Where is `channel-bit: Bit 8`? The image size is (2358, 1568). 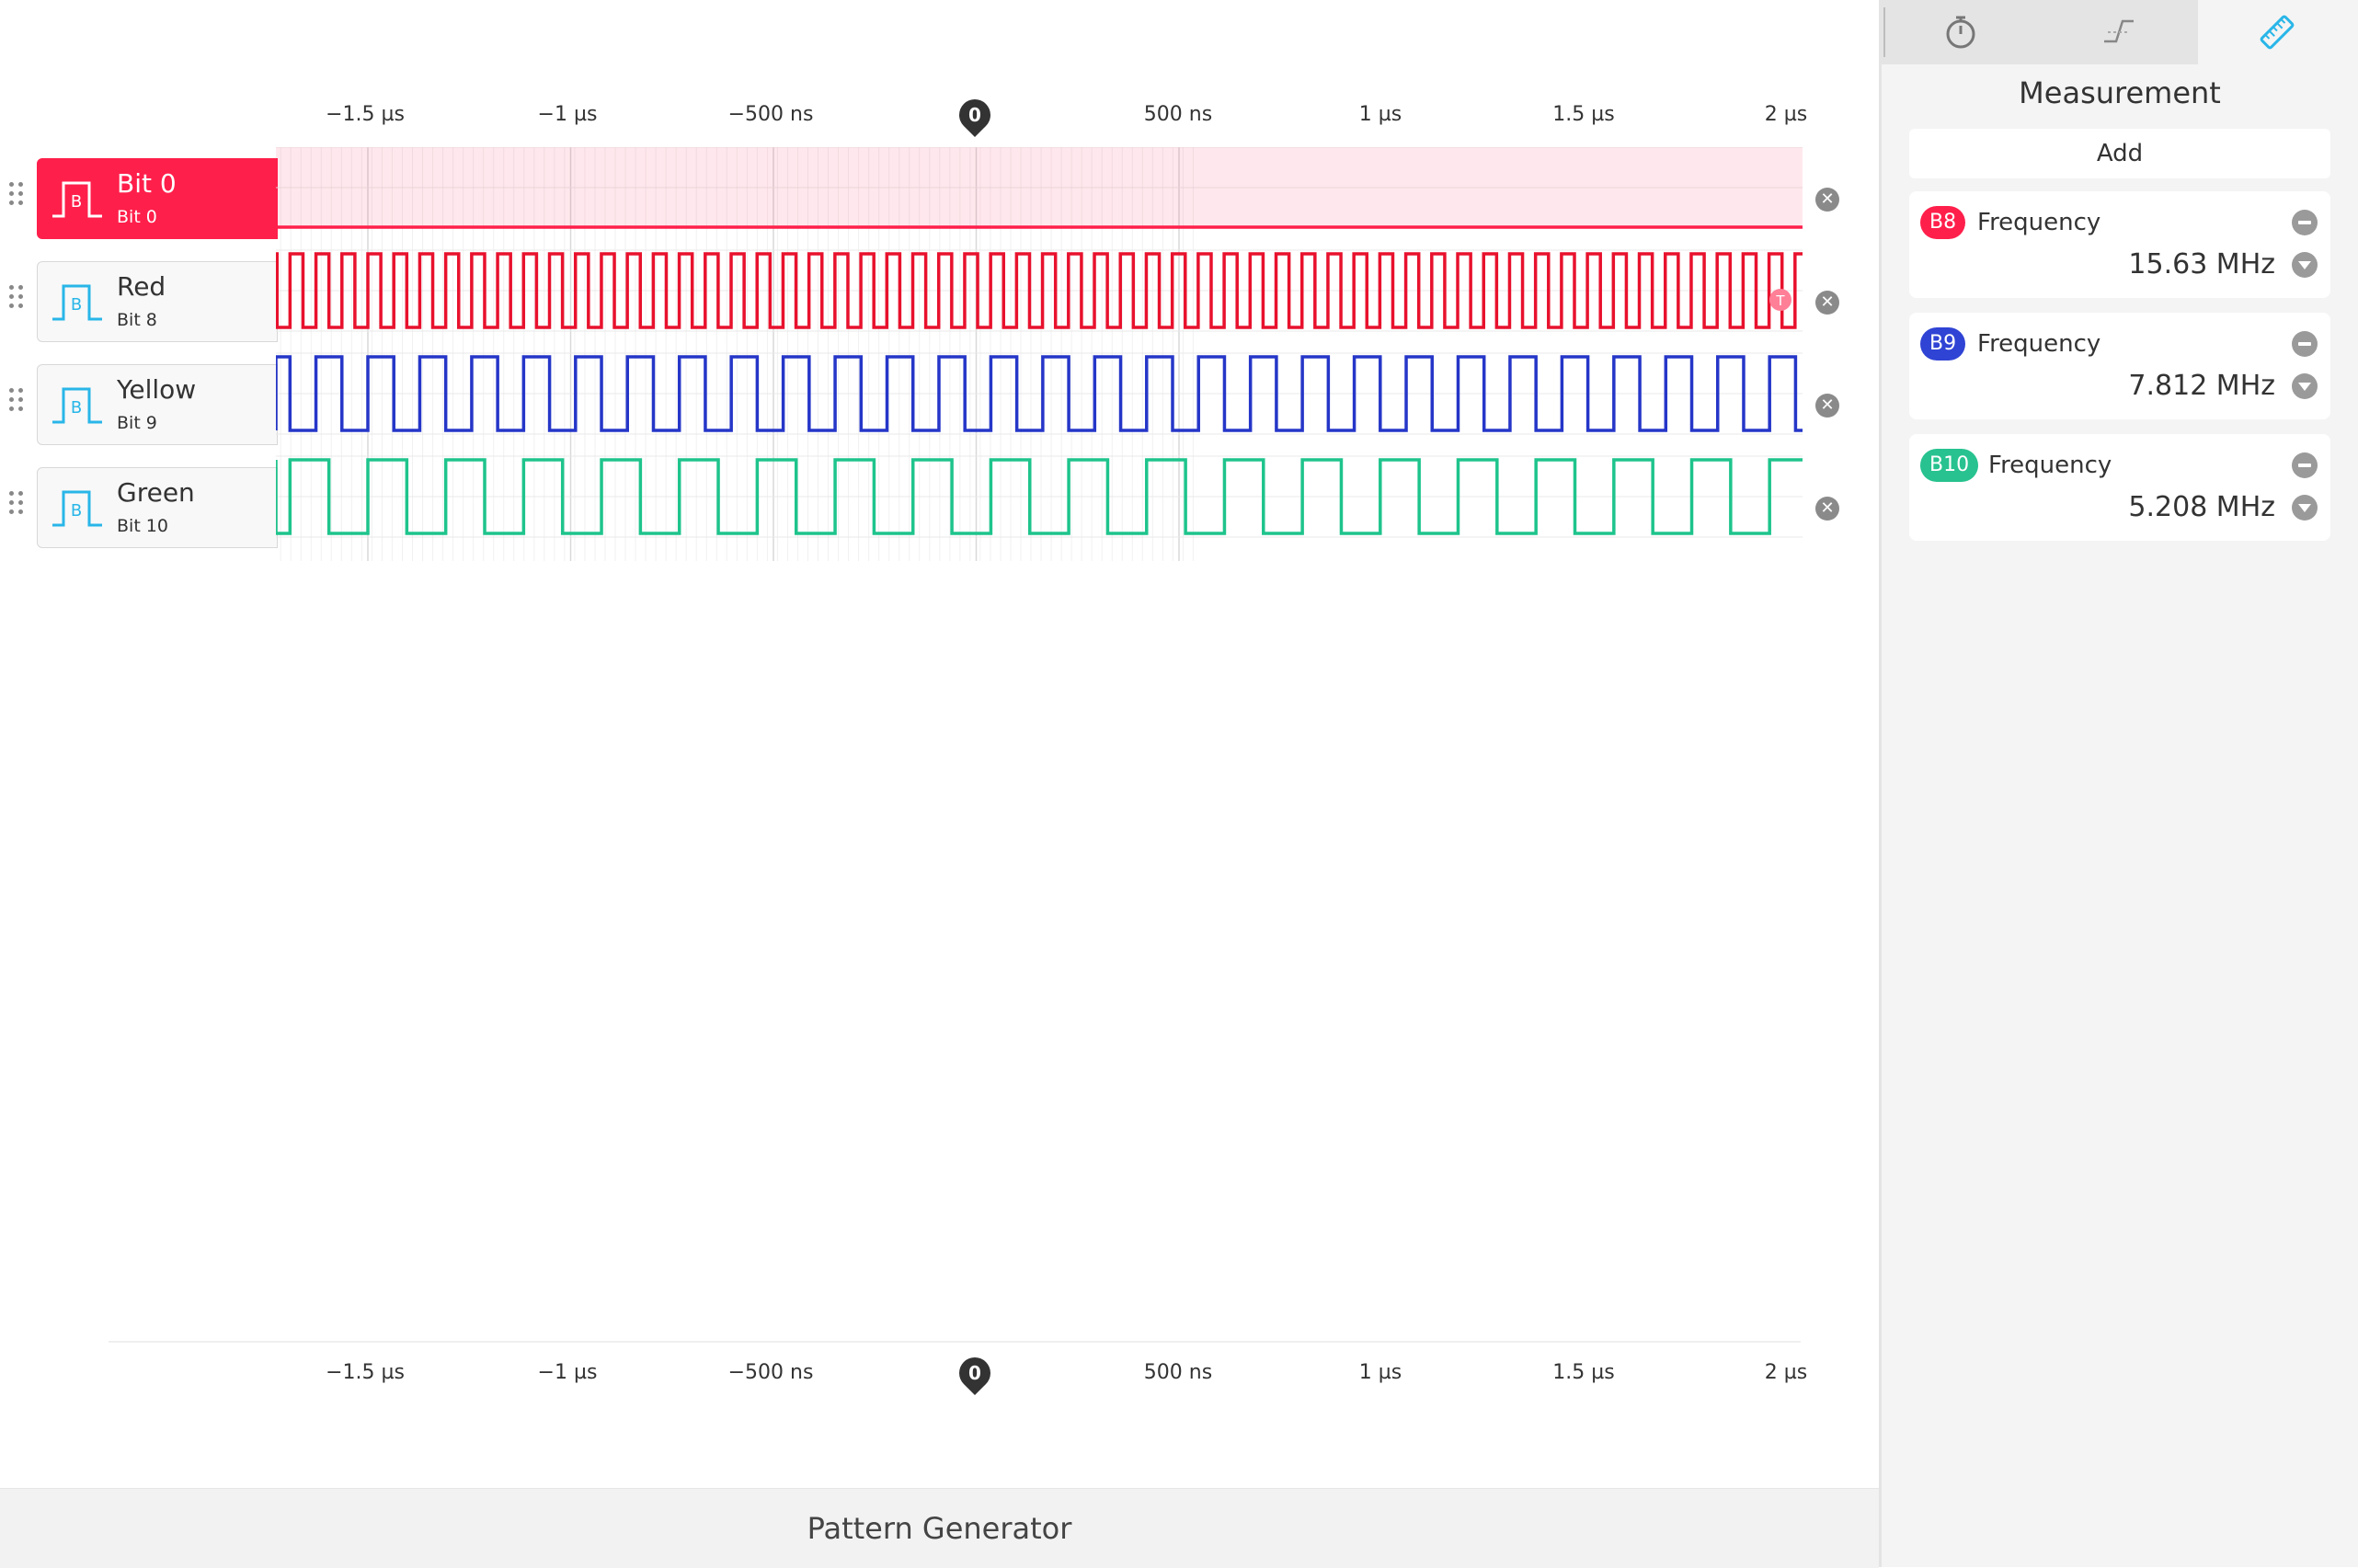
channel-bit: Bit 8 is located at coordinates (137, 320).